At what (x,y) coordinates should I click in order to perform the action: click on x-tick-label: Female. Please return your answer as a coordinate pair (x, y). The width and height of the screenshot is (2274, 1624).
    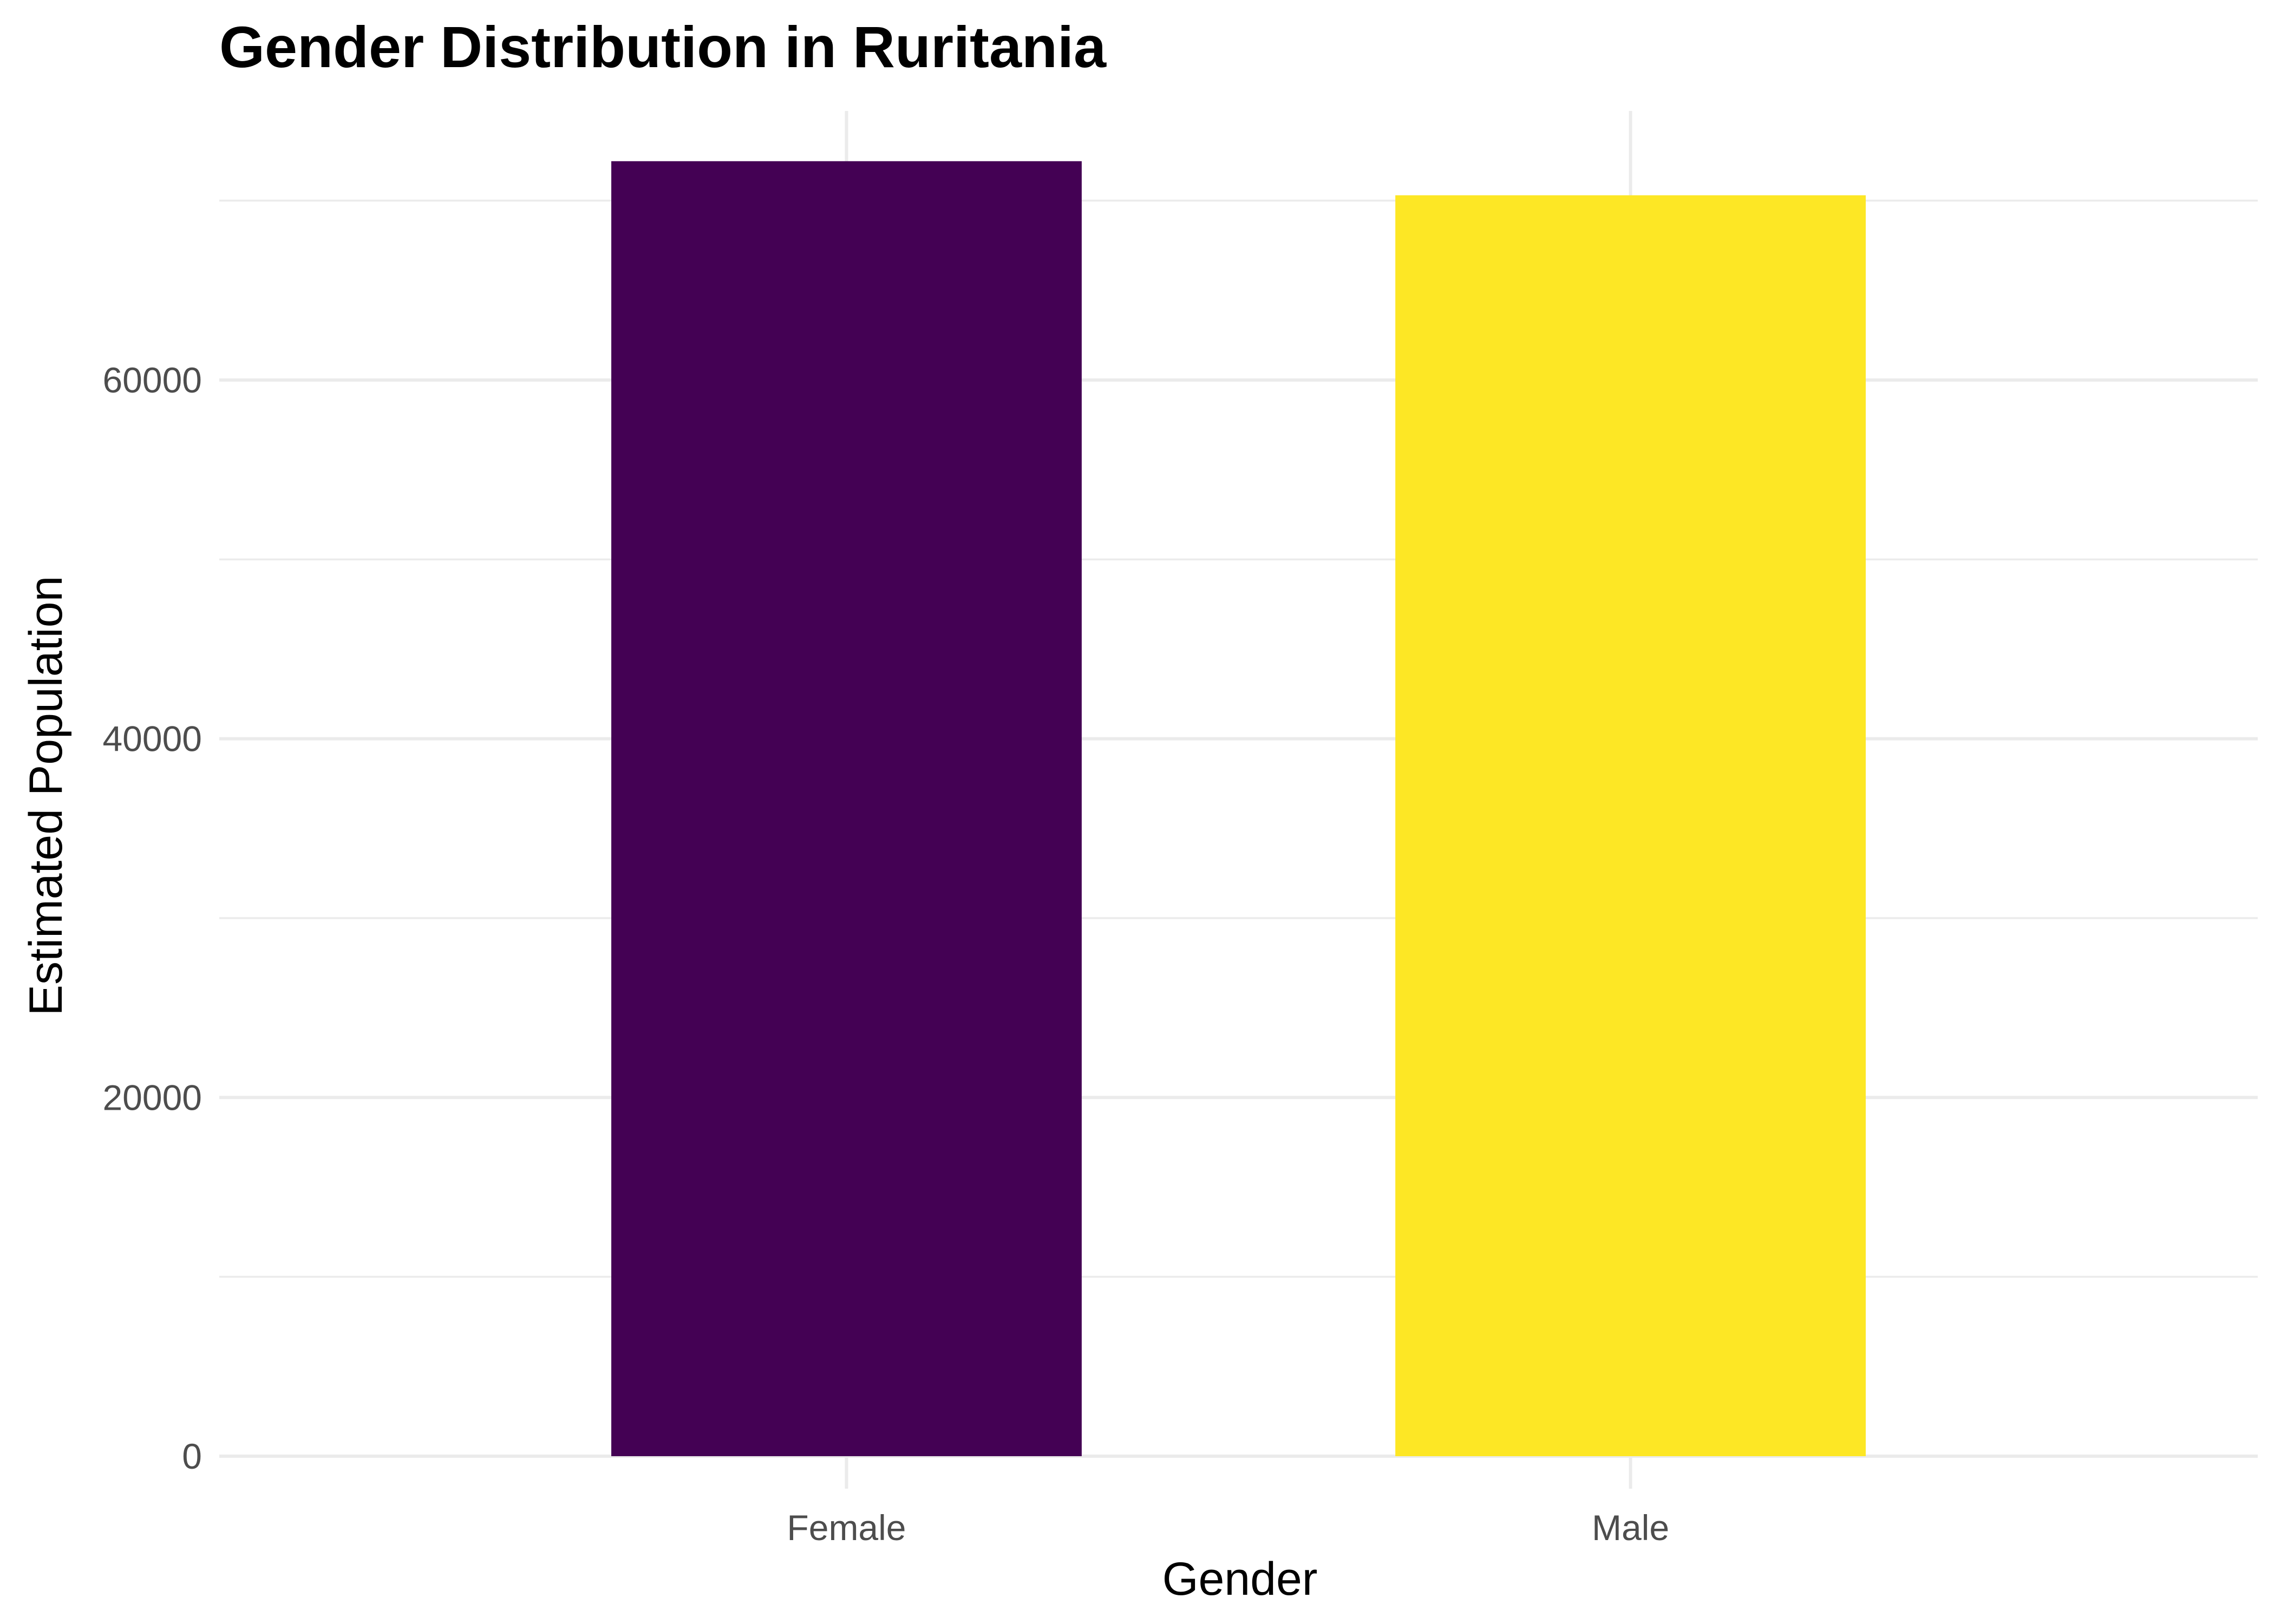
    Looking at the image, I should click on (847, 1528).